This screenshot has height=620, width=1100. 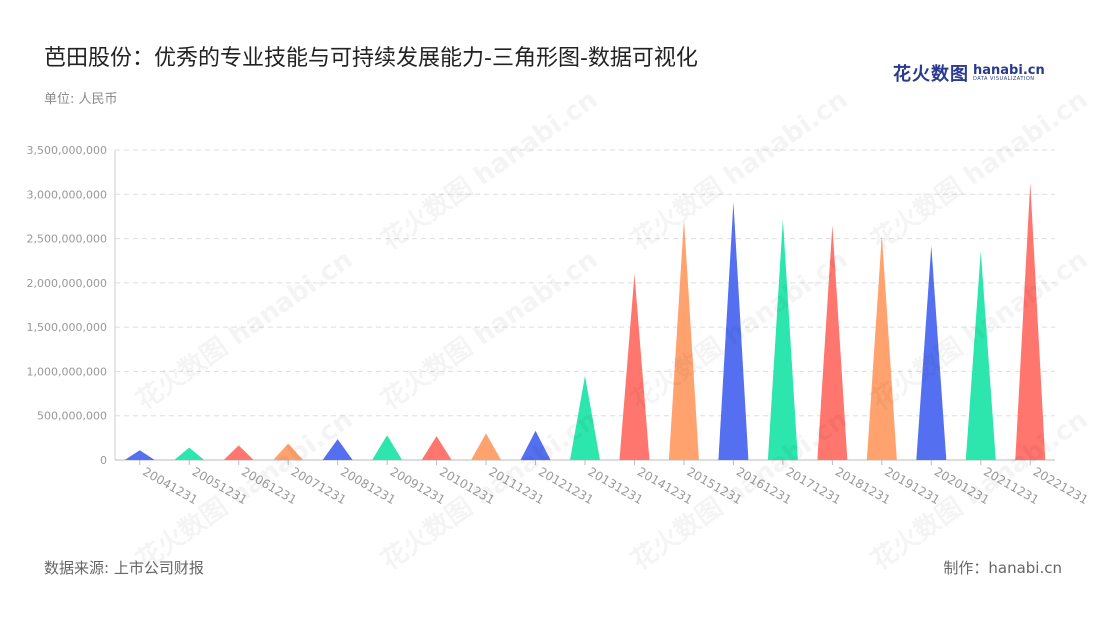 What do you see at coordinates (72, 416) in the screenshot?
I see `y-tick-label: 500,000,000` at bounding box center [72, 416].